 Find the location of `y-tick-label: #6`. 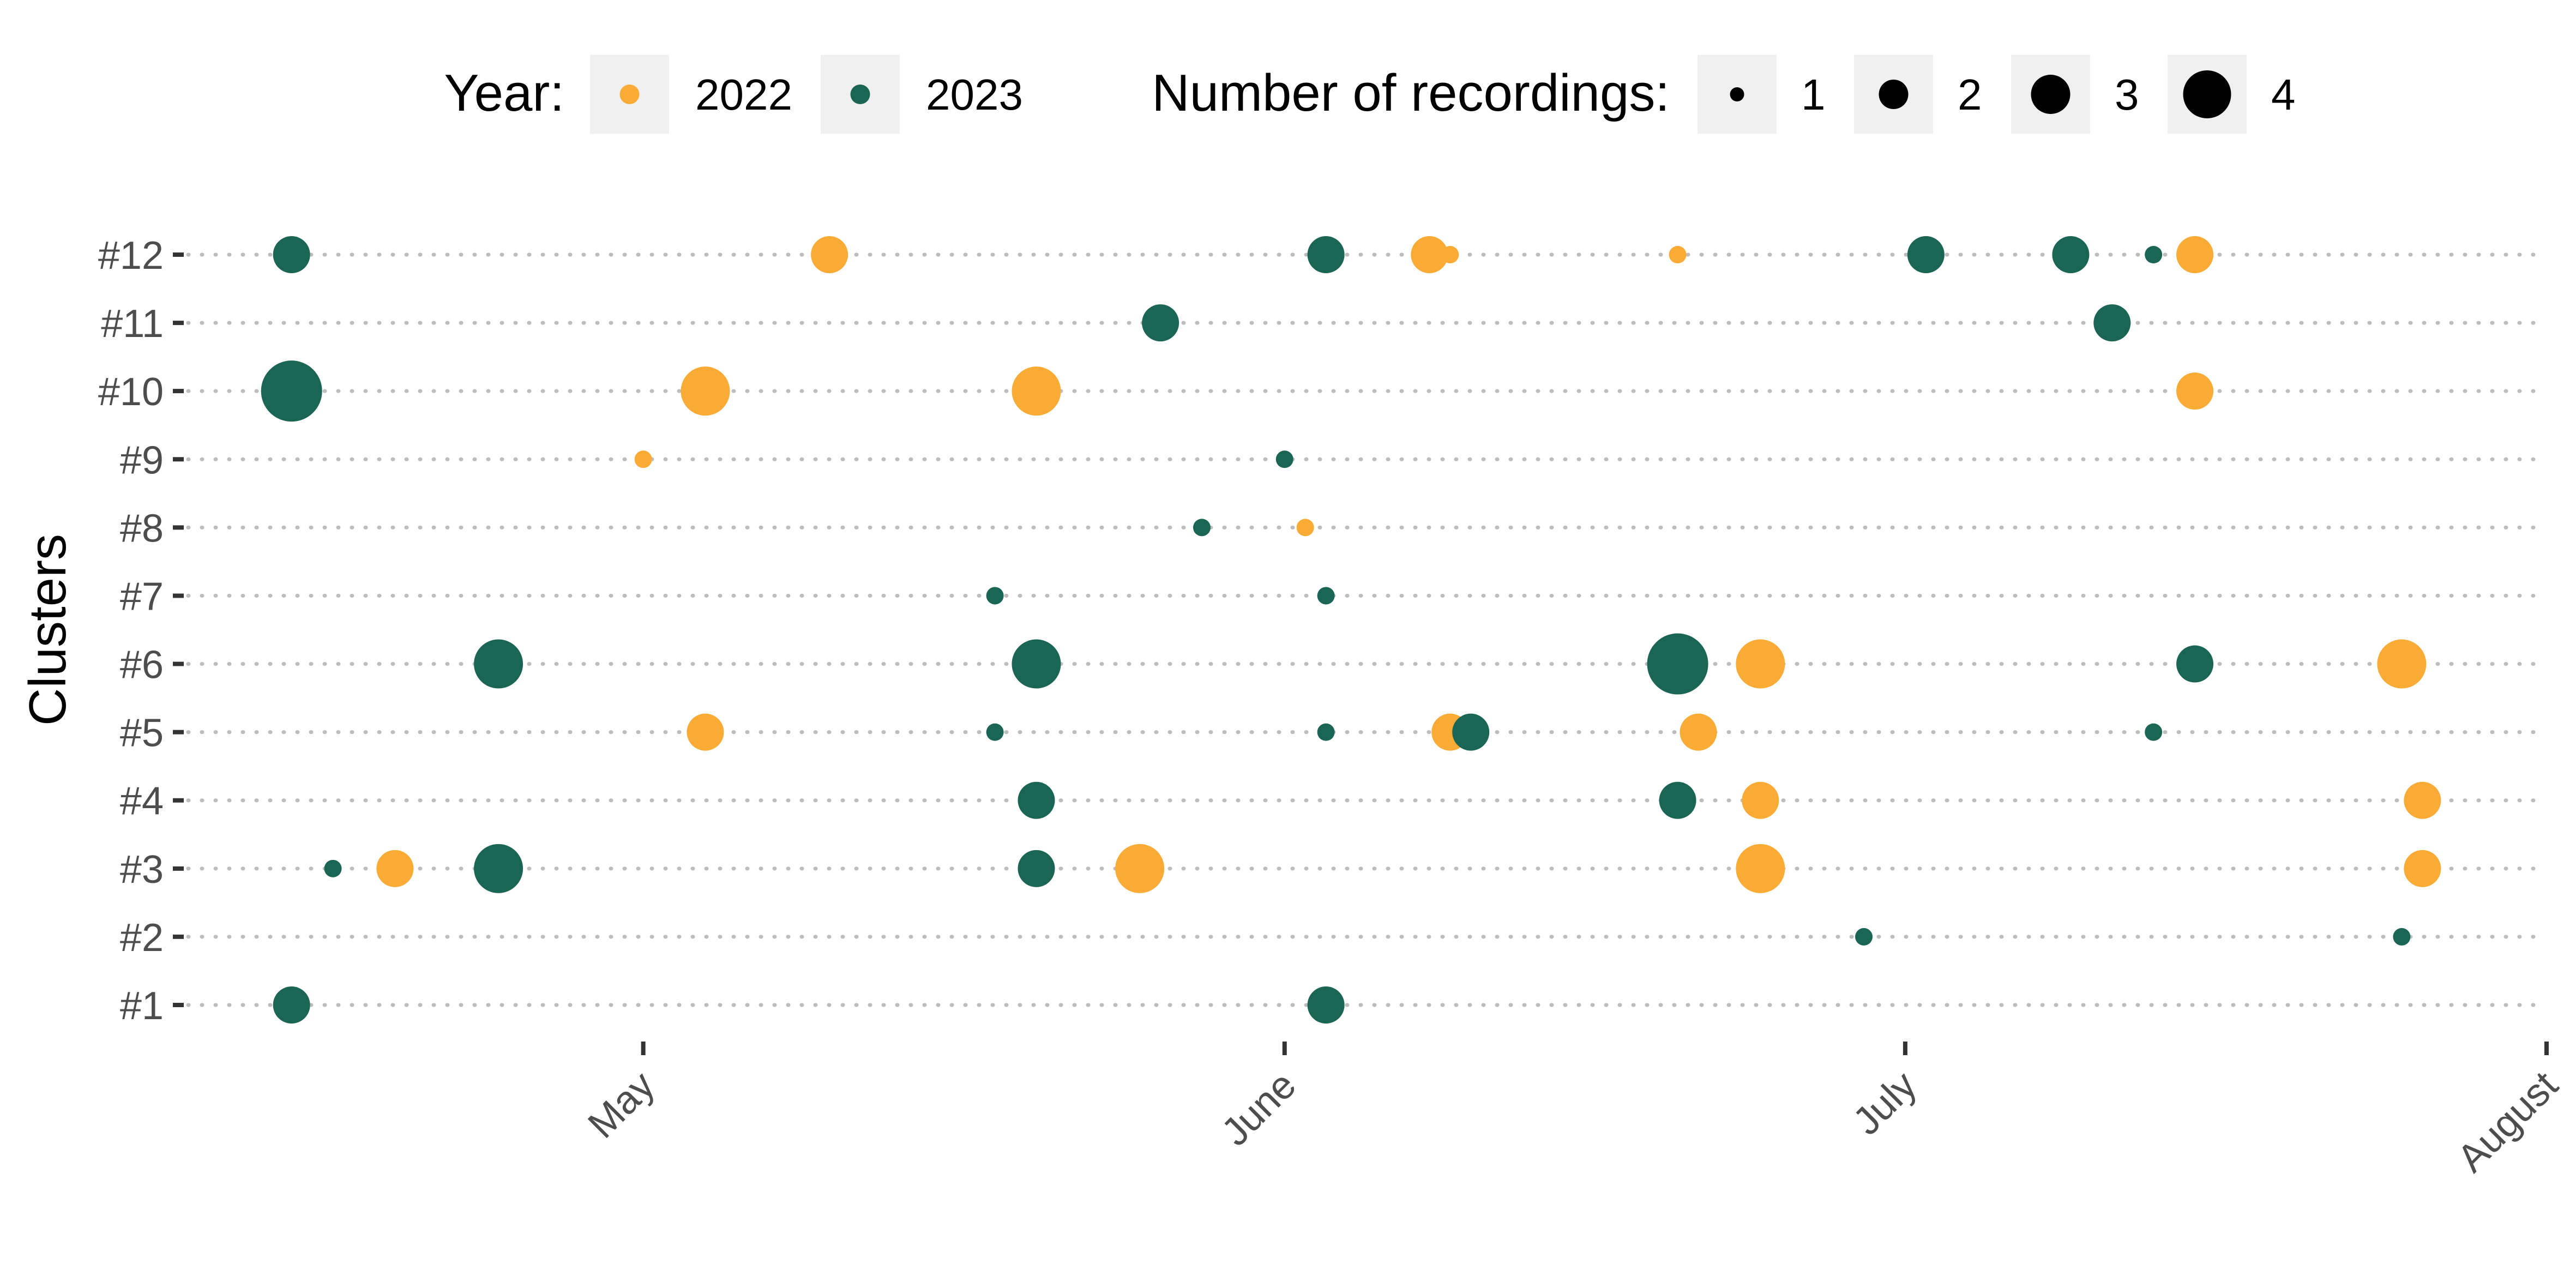

y-tick-label: #6 is located at coordinates (142, 665).